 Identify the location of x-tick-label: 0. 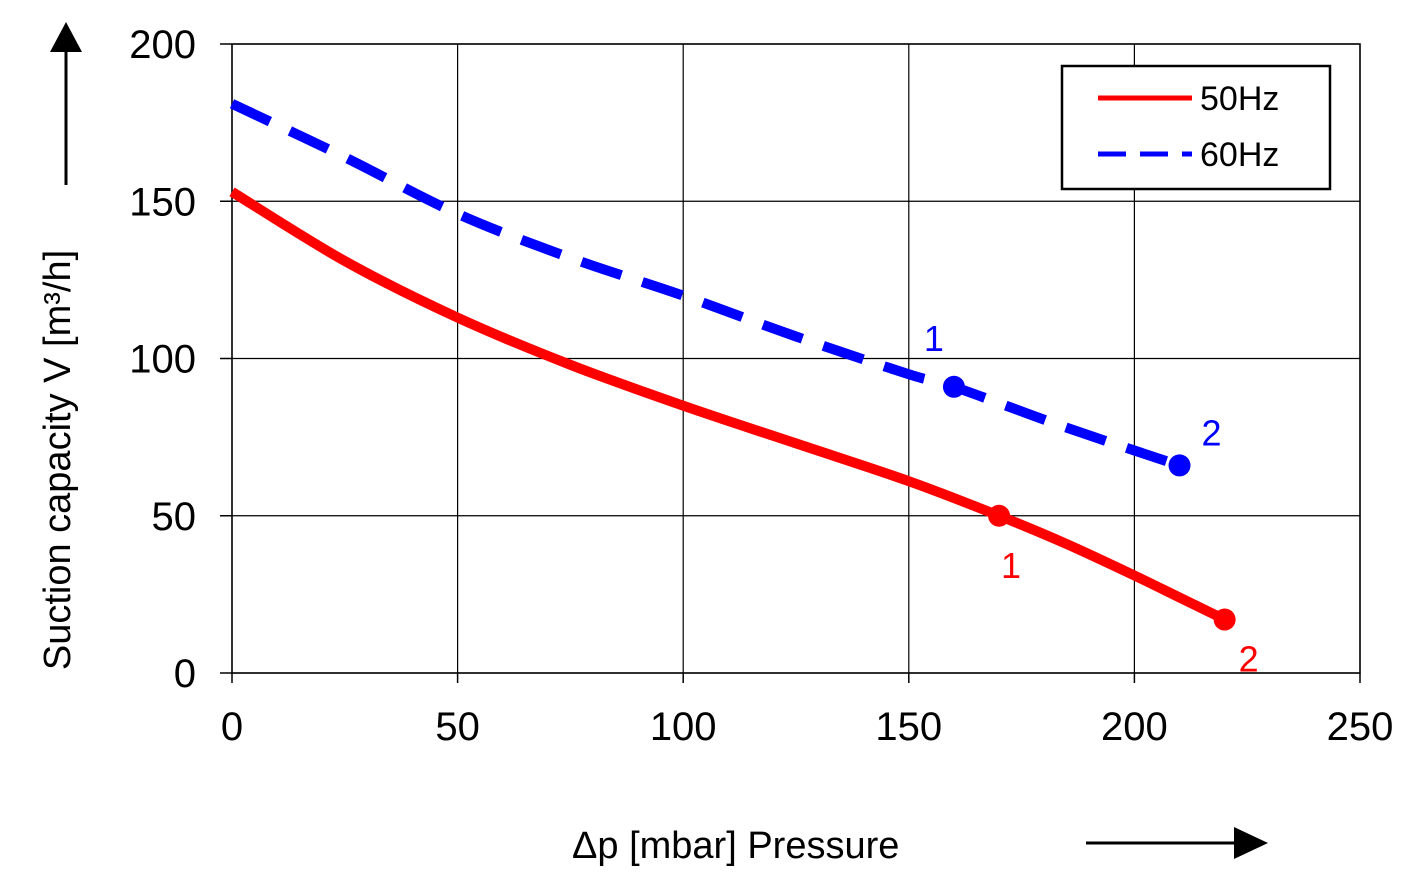
(232, 727).